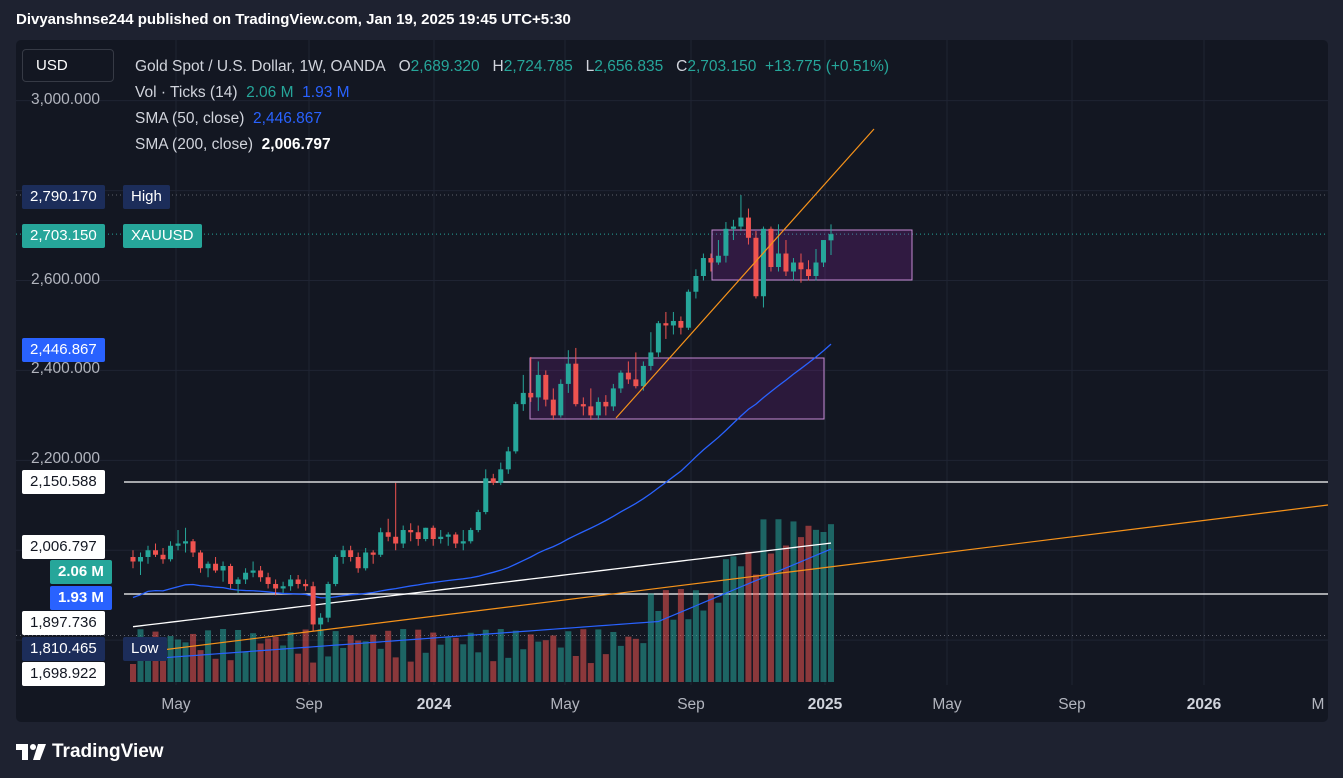 This screenshot has height=778, width=1343. What do you see at coordinates (691, 704) in the screenshot?
I see `time-label-sep-2024: Sep` at bounding box center [691, 704].